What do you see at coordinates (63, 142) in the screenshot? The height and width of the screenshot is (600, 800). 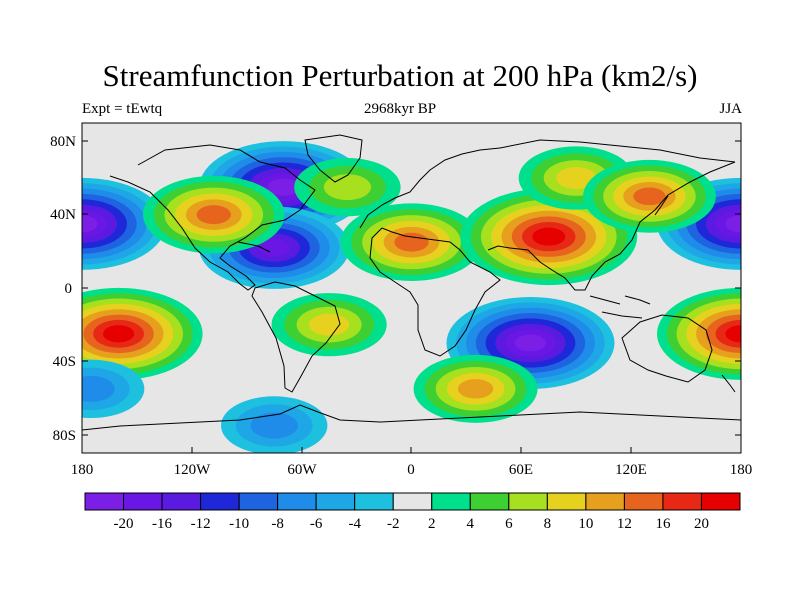 I see `lat-label-80n: 80N` at bounding box center [63, 142].